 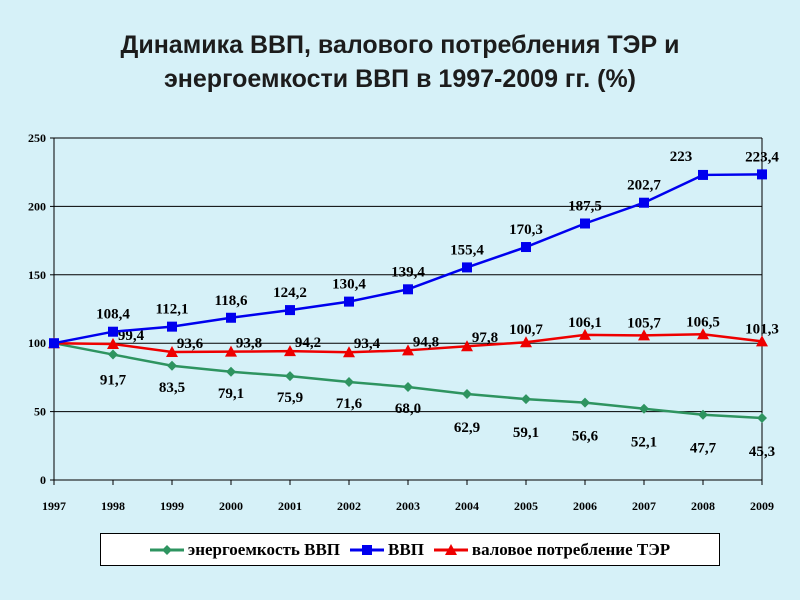 I want to click on x-tick-label: 1997, so click(x=54, y=506).